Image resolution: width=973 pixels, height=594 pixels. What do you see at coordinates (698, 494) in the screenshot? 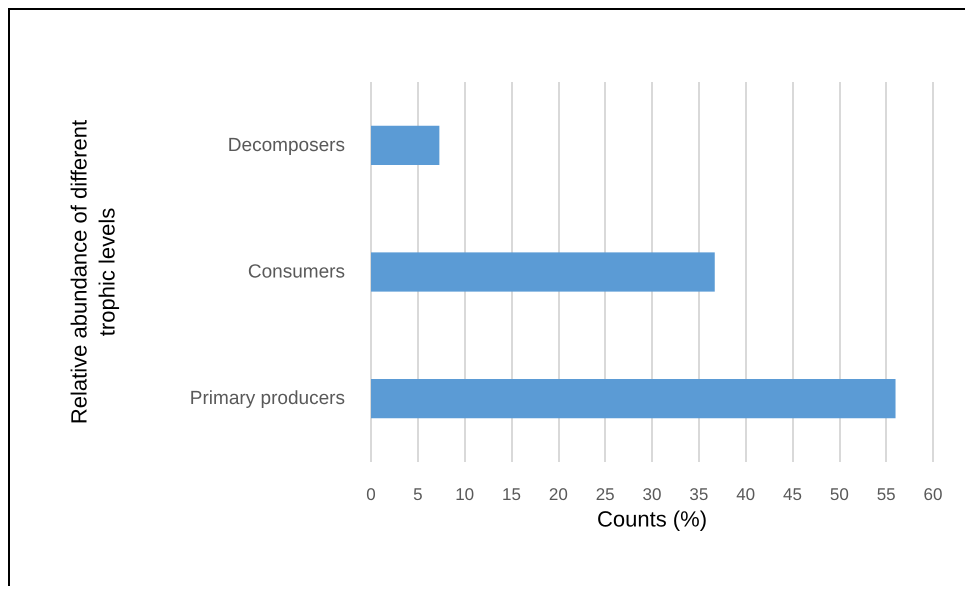
I see `x-tick-label: 35` at bounding box center [698, 494].